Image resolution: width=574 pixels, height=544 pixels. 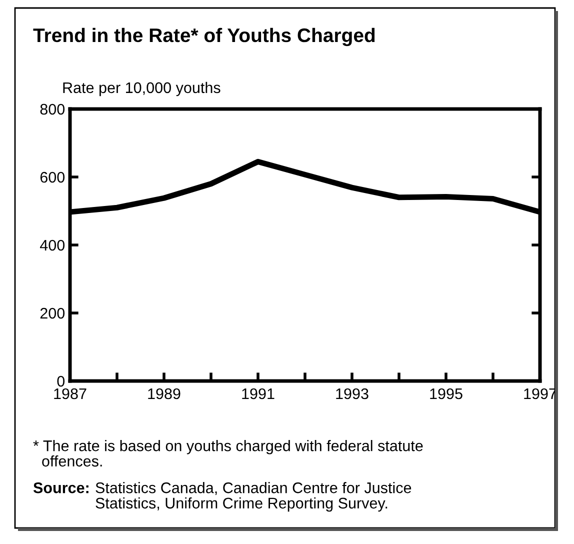 I want to click on y-tick-label: 0, so click(x=61, y=381).